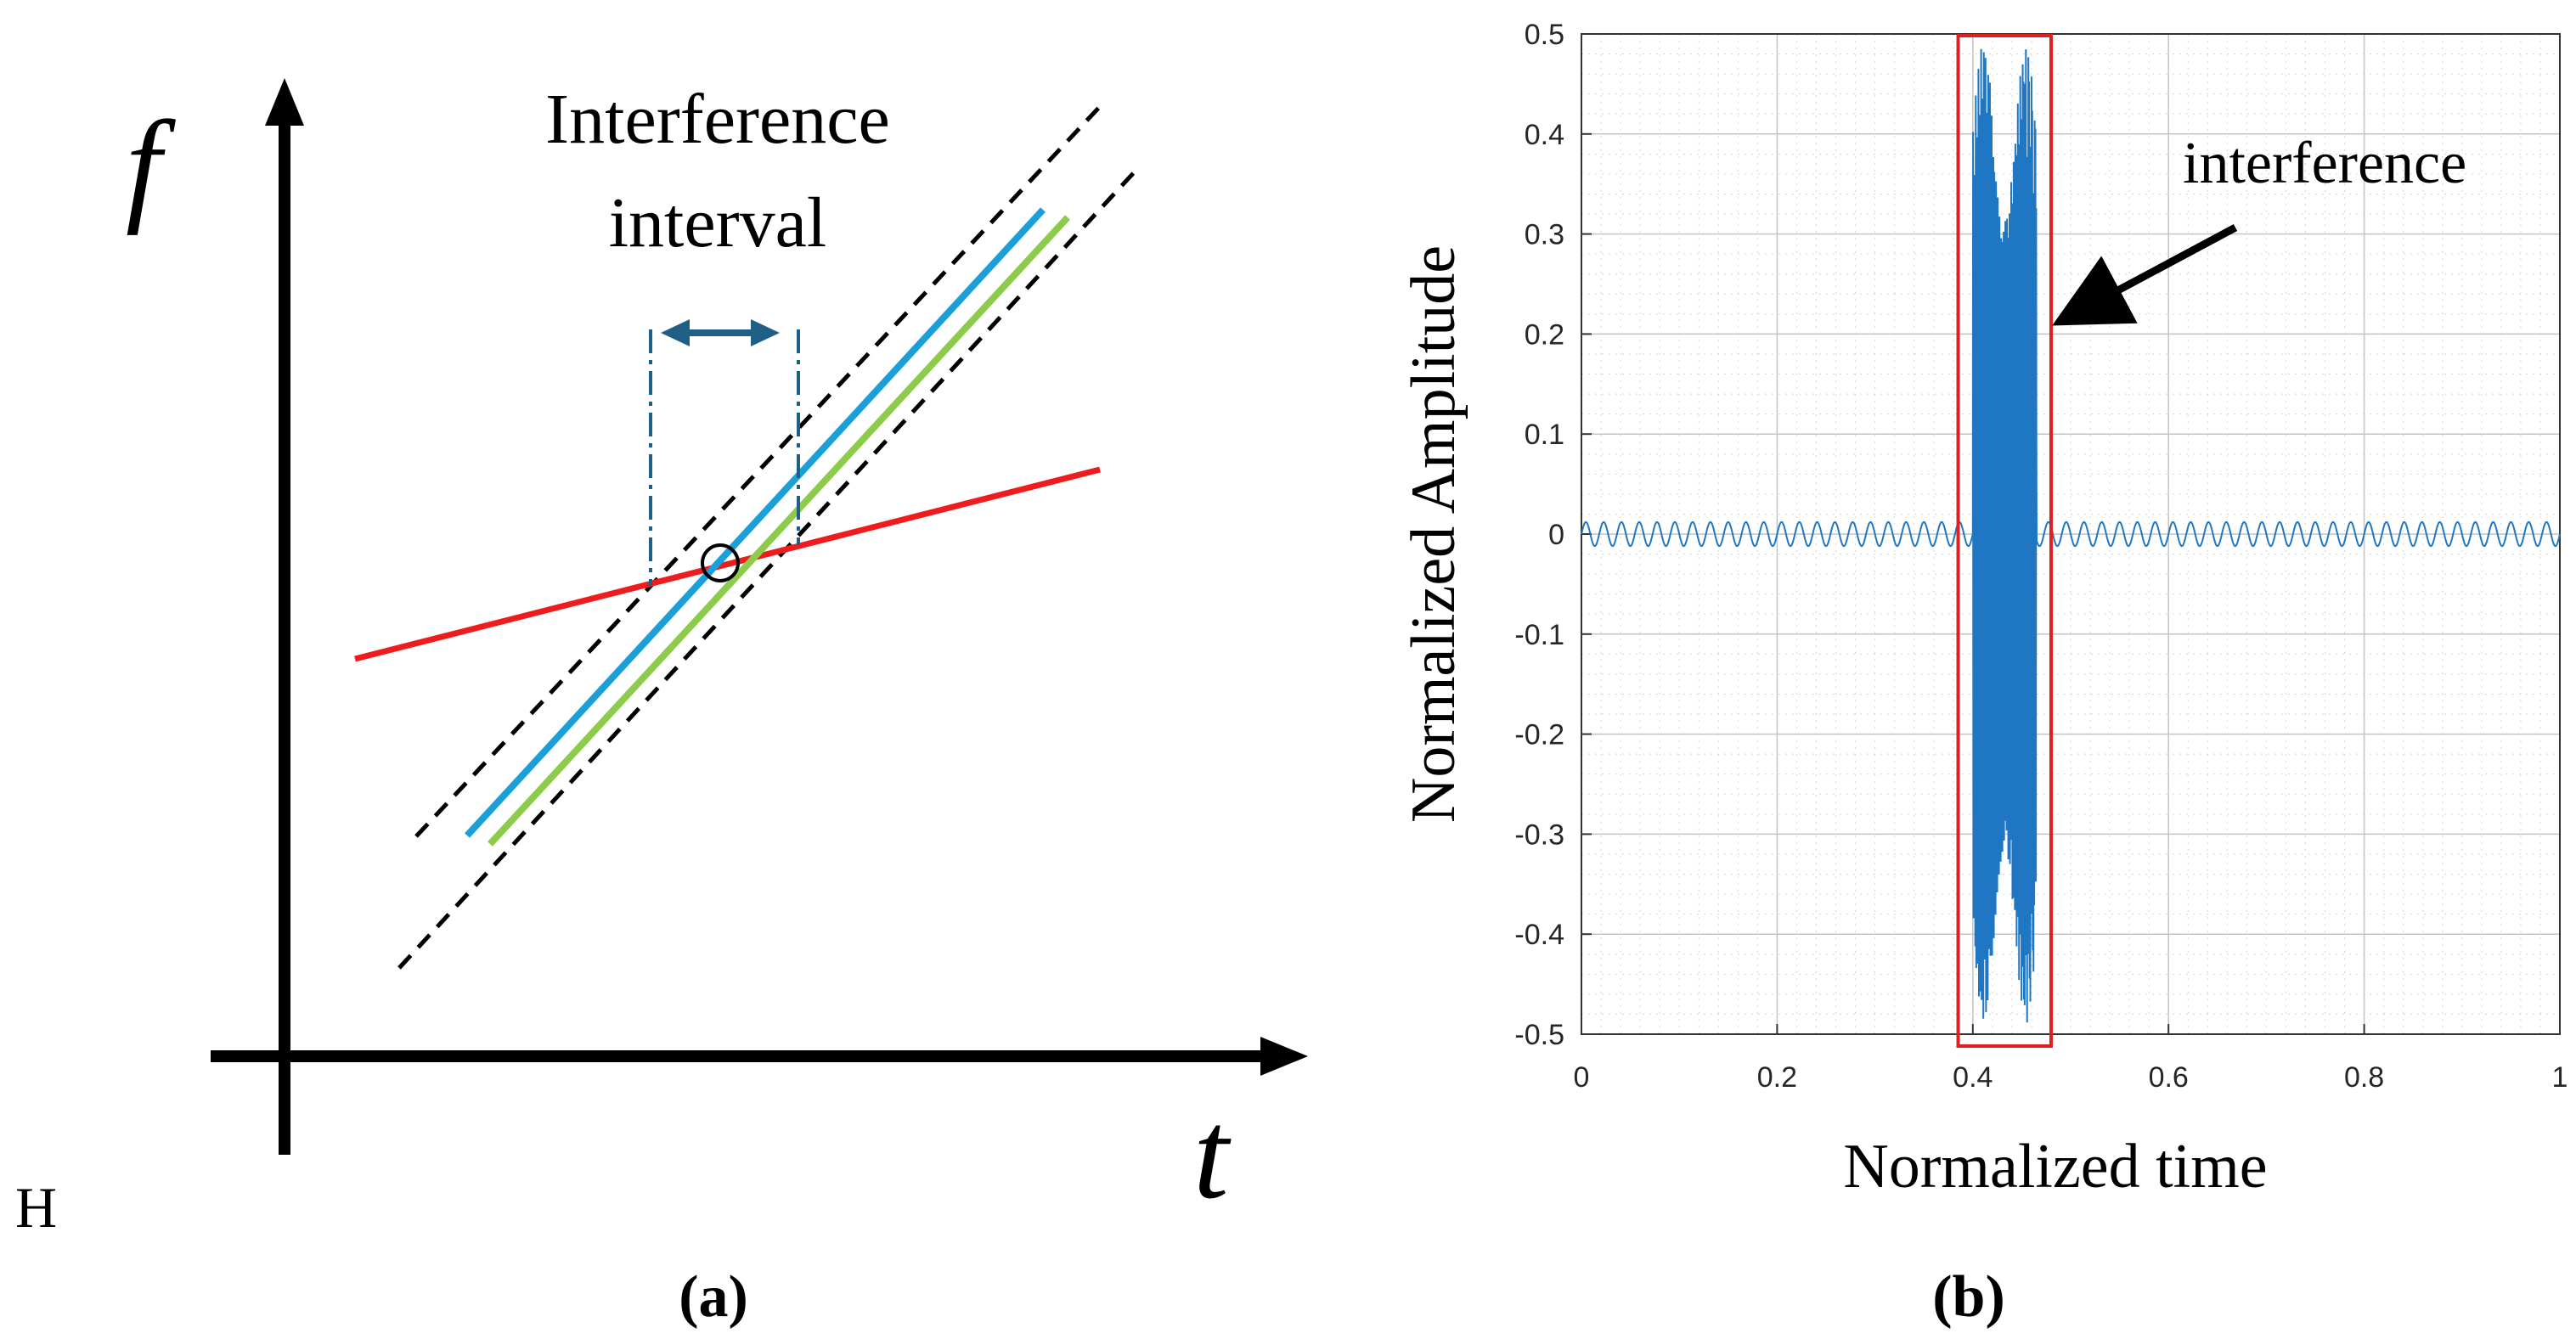 The height and width of the screenshot is (1339, 2576). What do you see at coordinates (2324, 163) in the screenshot?
I see `interference-label: interference` at bounding box center [2324, 163].